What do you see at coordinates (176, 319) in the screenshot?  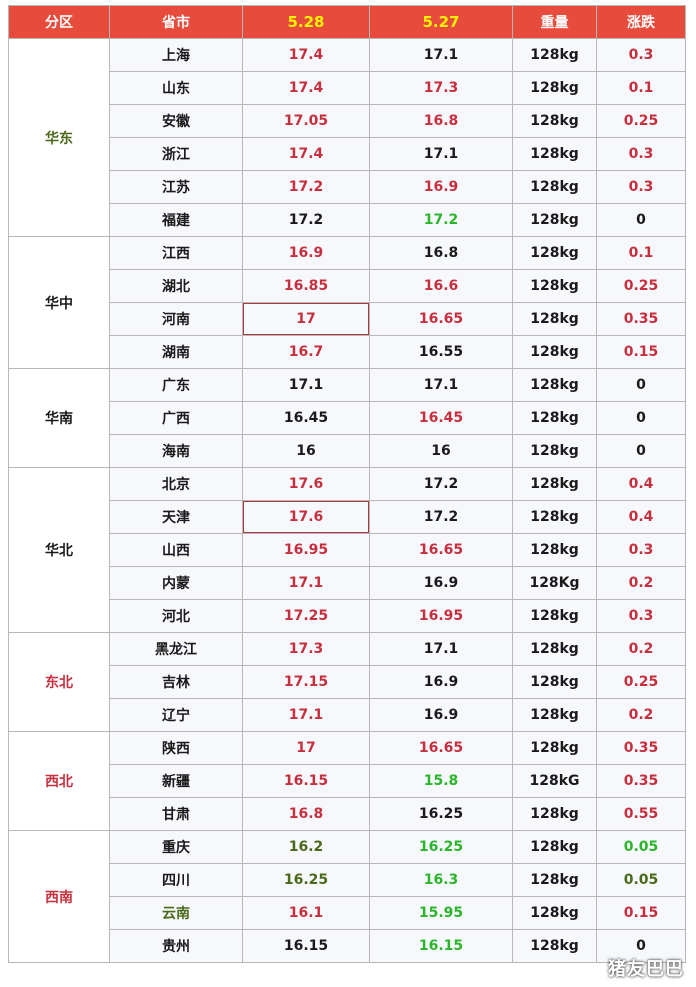 I see `province-cell: 河南` at bounding box center [176, 319].